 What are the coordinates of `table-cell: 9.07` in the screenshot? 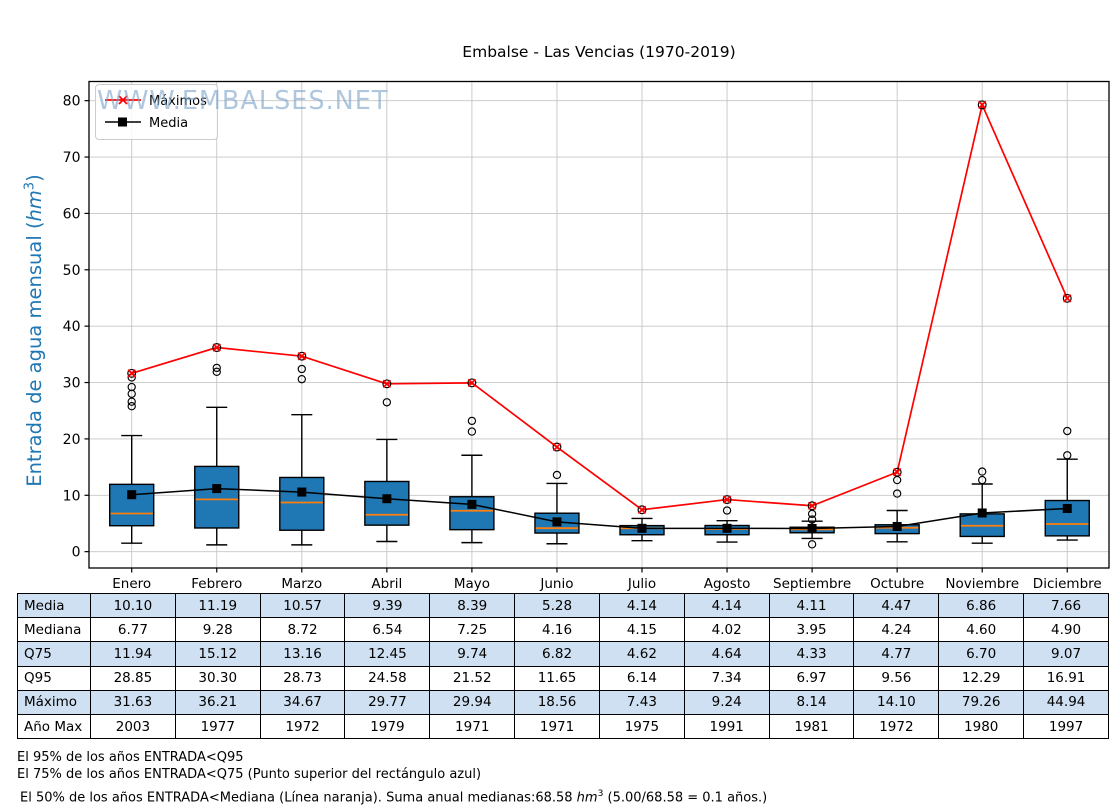 It's located at (1066, 654).